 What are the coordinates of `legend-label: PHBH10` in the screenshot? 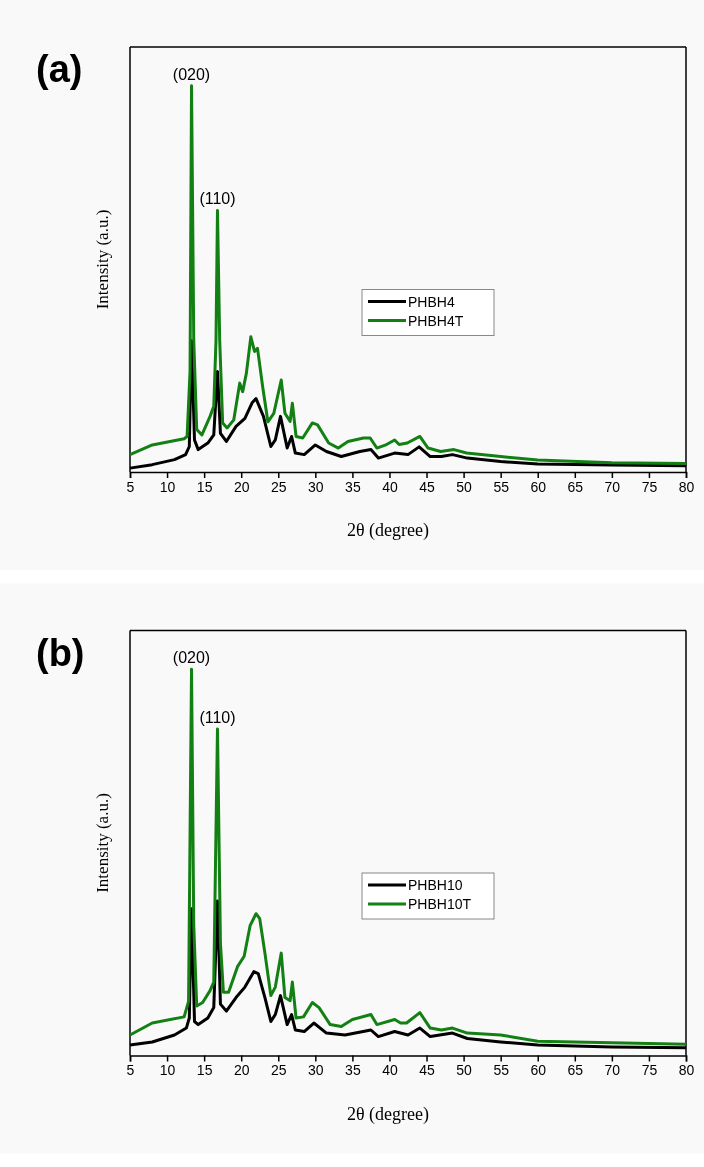 It's located at (435, 885).